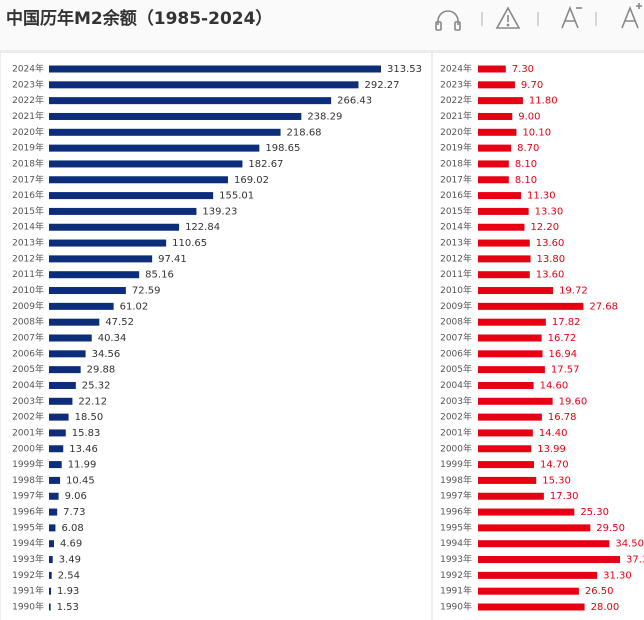 This screenshot has width=644, height=620. I want to click on value-label: 9.06, so click(76, 496).